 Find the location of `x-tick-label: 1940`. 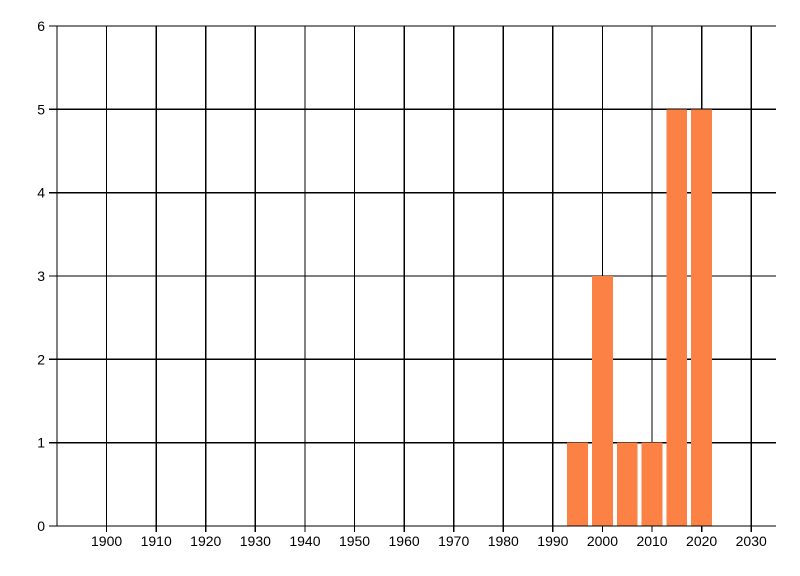

x-tick-label: 1940 is located at coordinates (304, 541).